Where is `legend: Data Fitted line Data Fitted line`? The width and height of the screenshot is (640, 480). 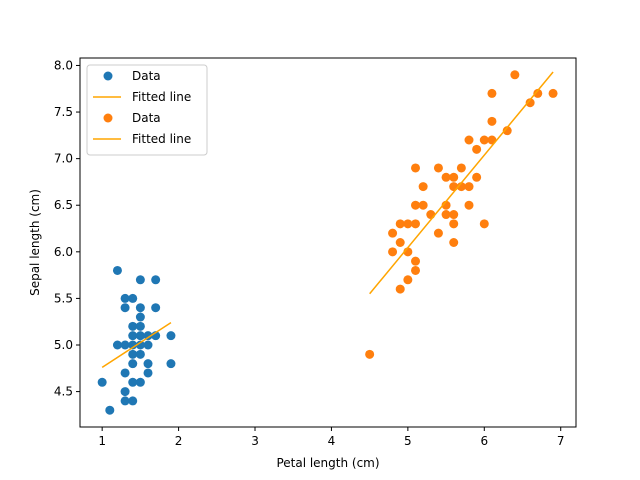
legend: Data Fitted line Data Fitted line is located at coordinates (147, 110).